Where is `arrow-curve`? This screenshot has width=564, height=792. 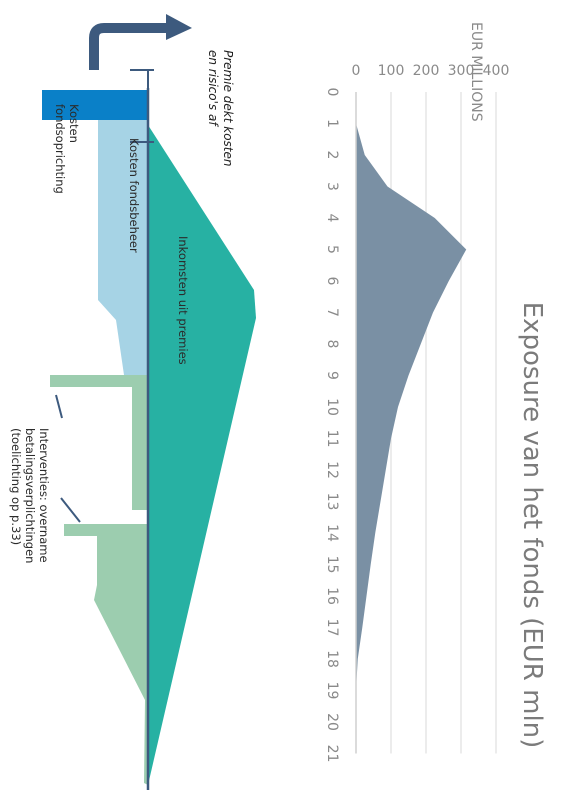
arrow-curve is located at coordinates (129, 46).